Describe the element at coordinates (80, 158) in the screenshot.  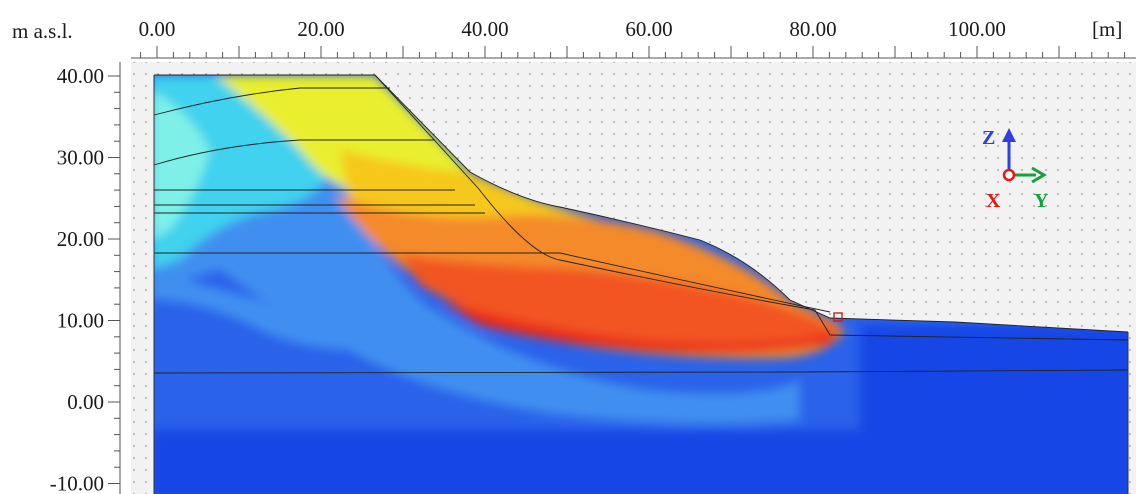
I see `vertical-tick-label: 30.00` at that location.